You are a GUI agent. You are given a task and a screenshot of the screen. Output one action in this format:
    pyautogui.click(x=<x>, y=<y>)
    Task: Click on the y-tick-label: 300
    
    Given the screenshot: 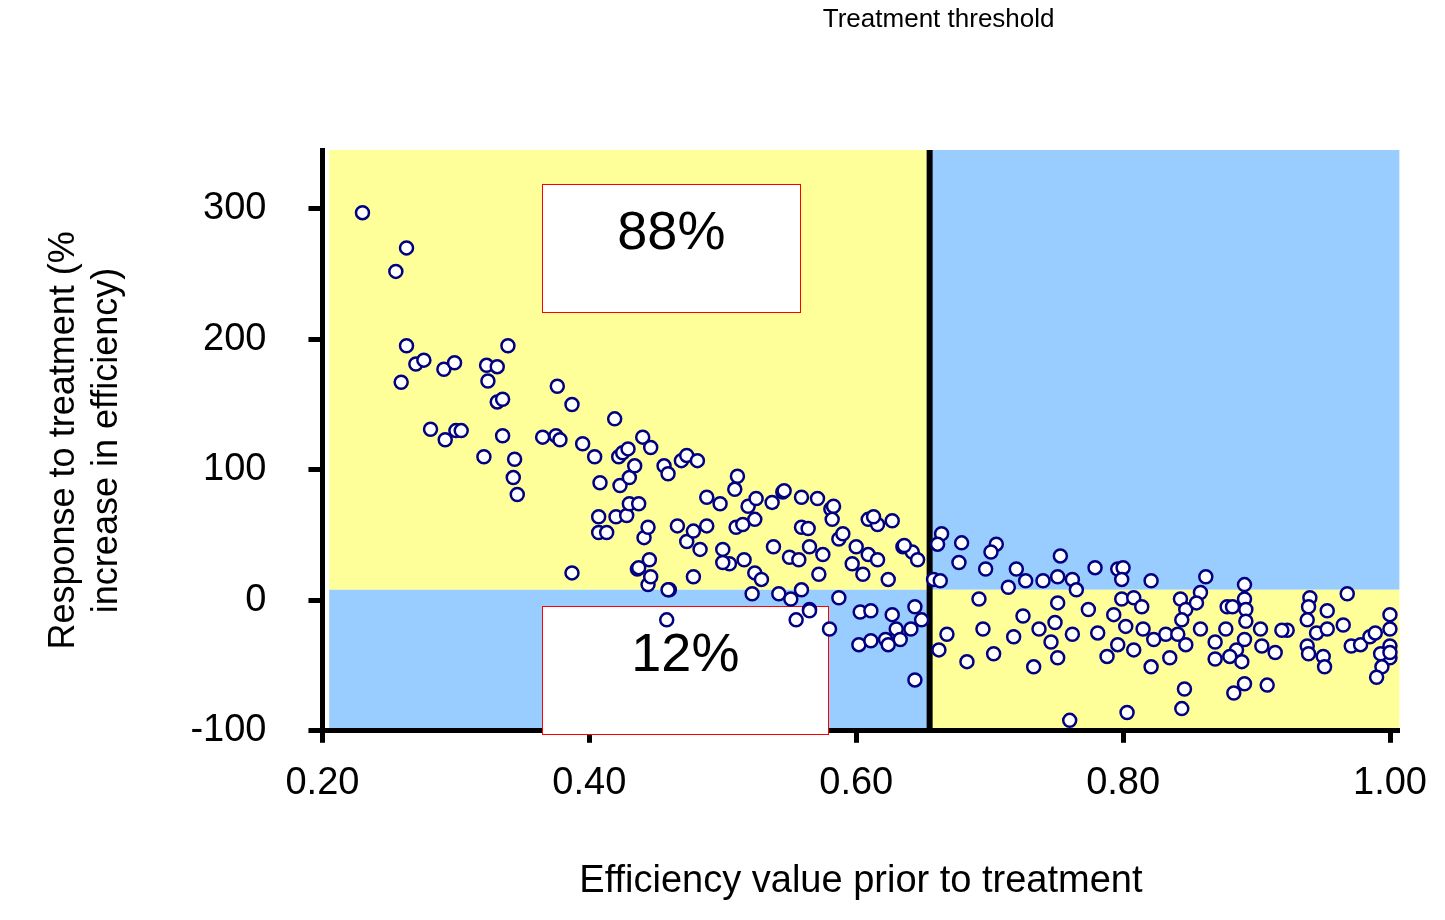 What is the action you would take?
    pyautogui.click(x=235, y=206)
    